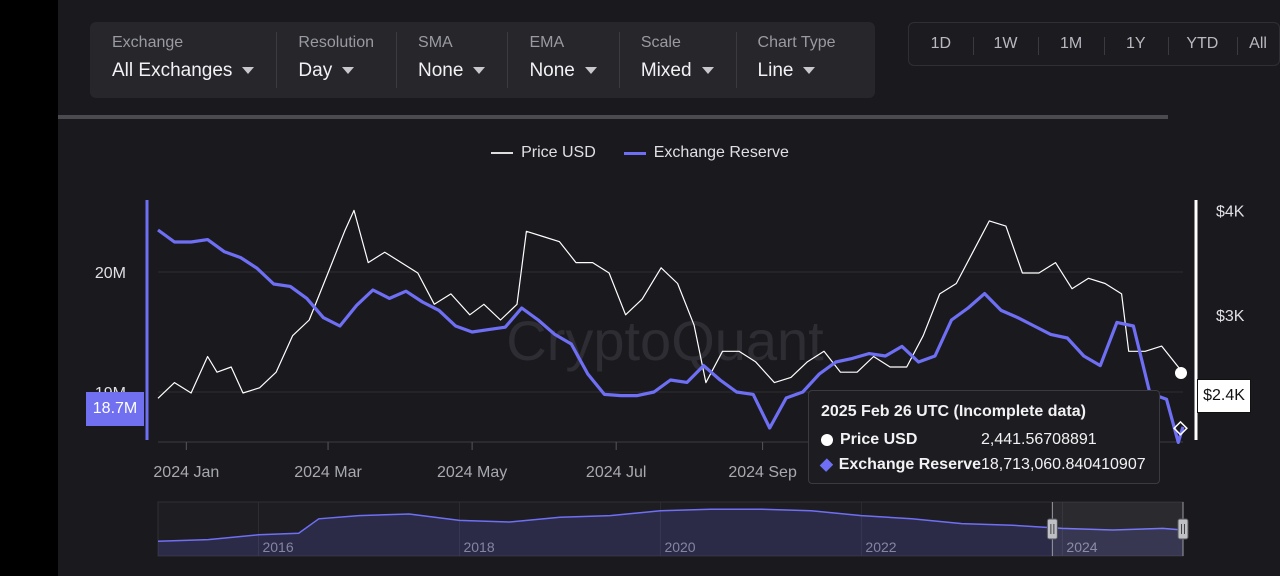 This screenshot has width=1280, height=576. I want to click on legend-price-label: Price USD, so click(558, 152).